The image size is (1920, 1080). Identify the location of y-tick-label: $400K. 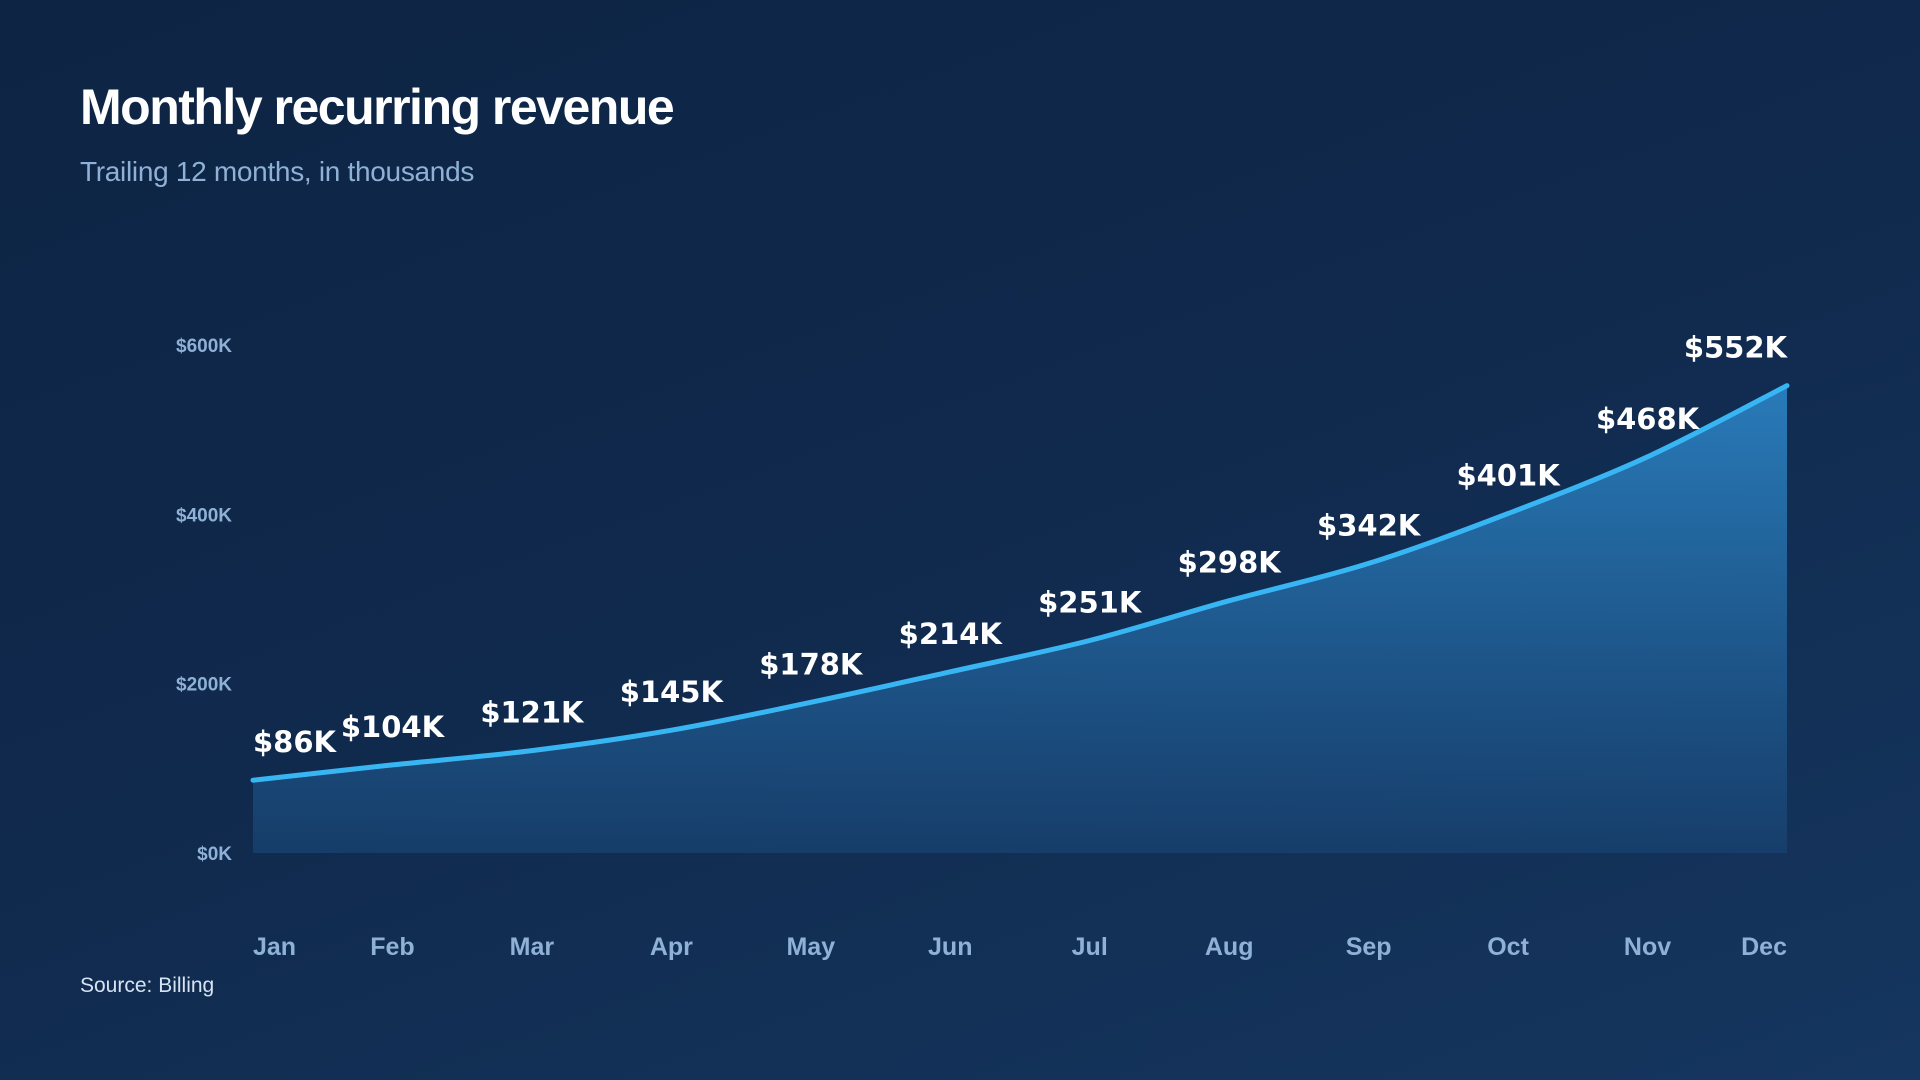
(204, 515).